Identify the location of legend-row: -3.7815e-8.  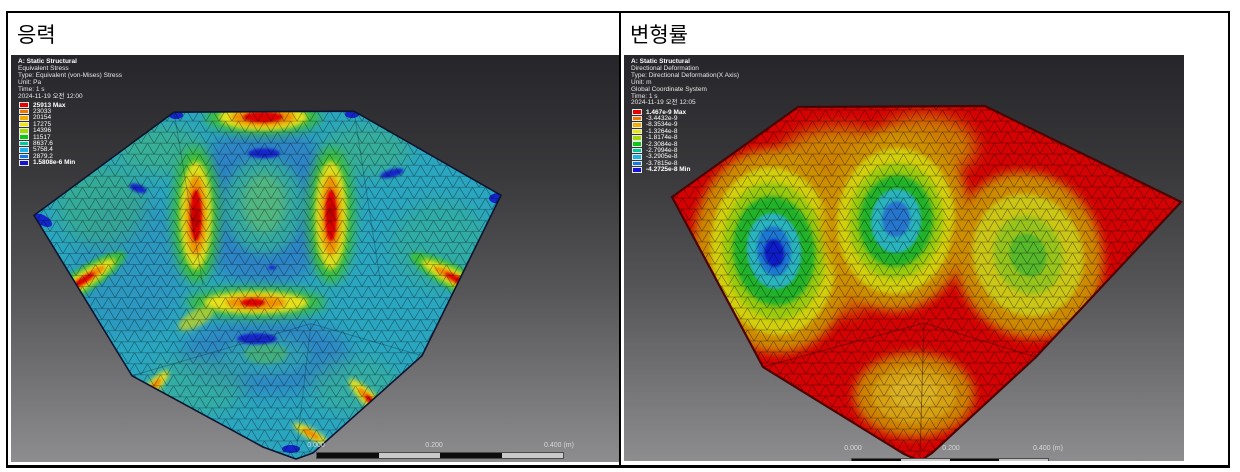
(661, 163).